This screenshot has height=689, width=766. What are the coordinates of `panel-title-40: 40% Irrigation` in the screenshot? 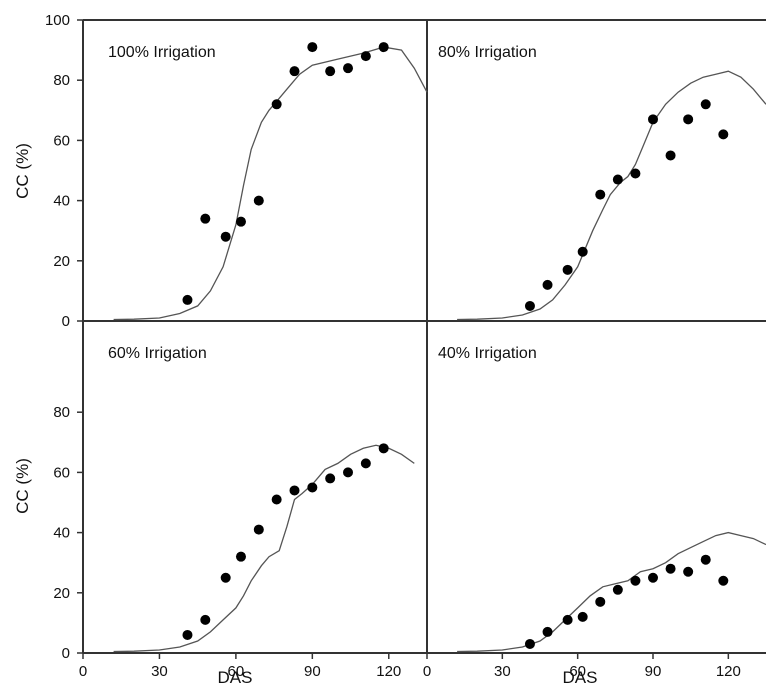 It's located at (487, 353).